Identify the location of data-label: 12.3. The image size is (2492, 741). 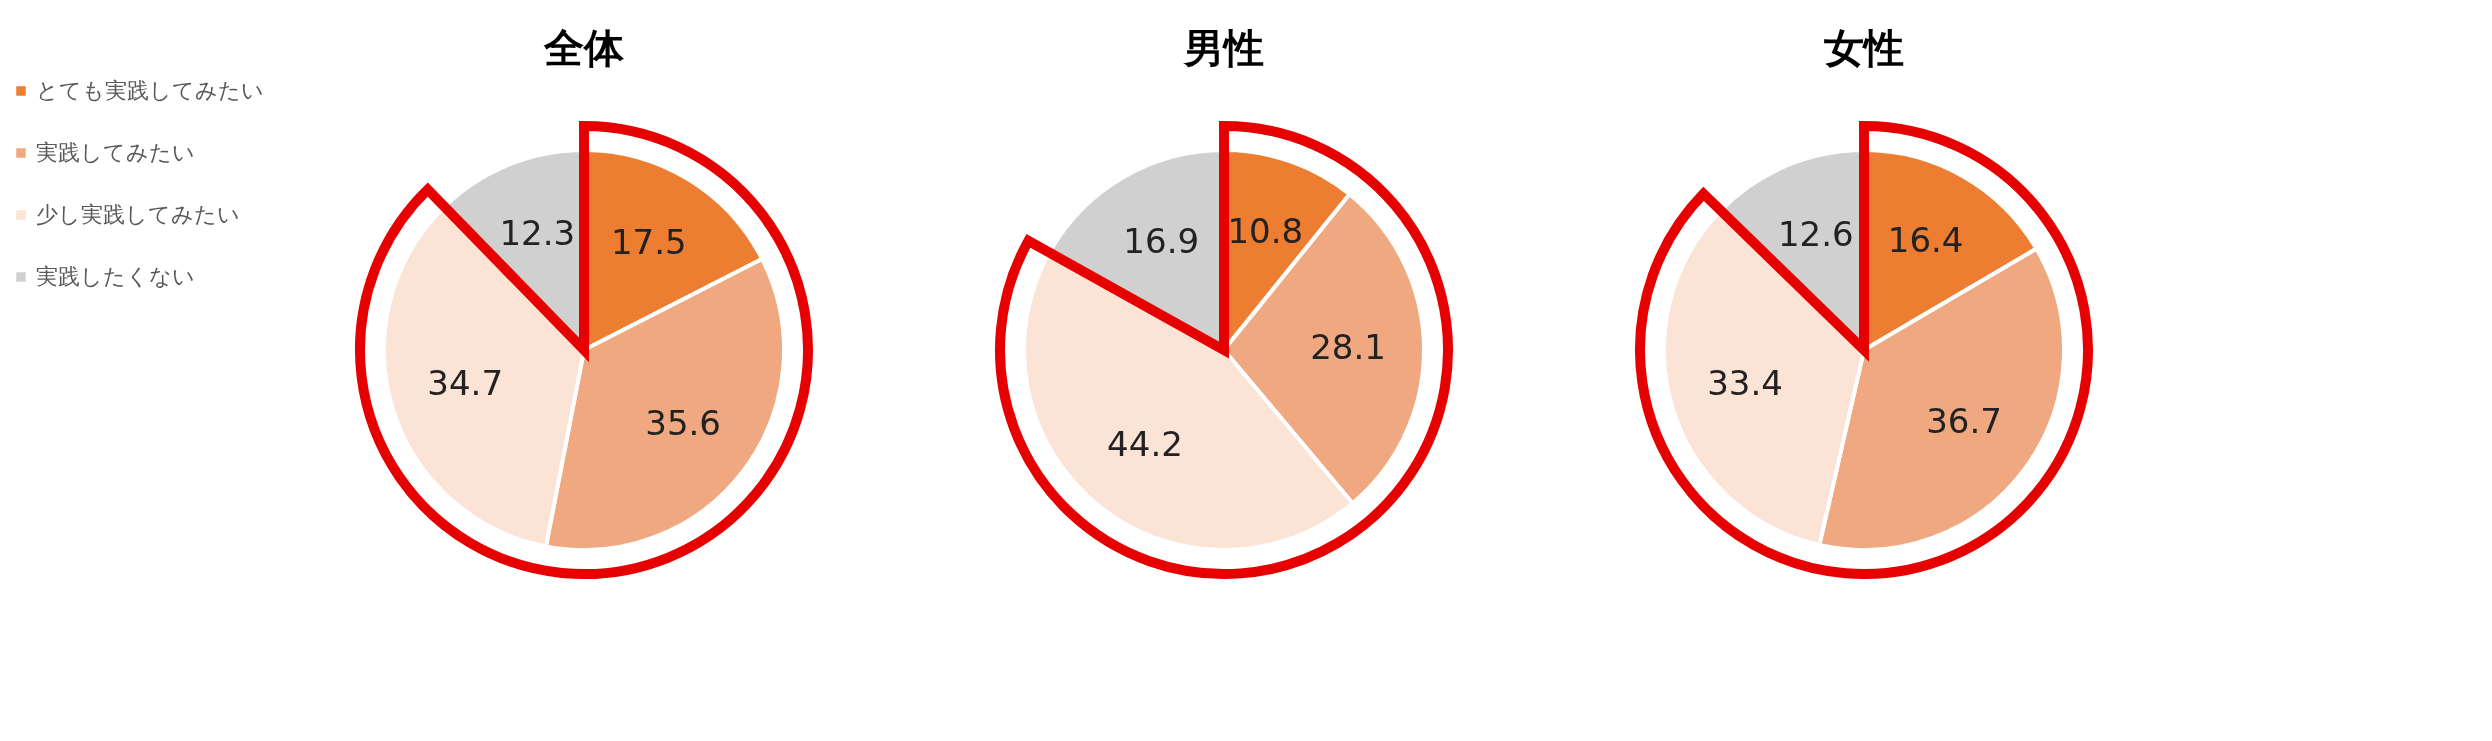
(537, 233).